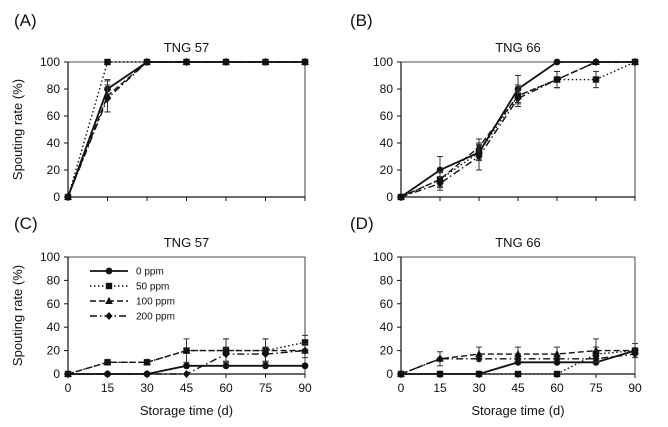 This screenshot has height=427, width=668. Describe the element at coordinates (150, 272) in the screenshot. I see `legend-label: 0 ppm` at that location.